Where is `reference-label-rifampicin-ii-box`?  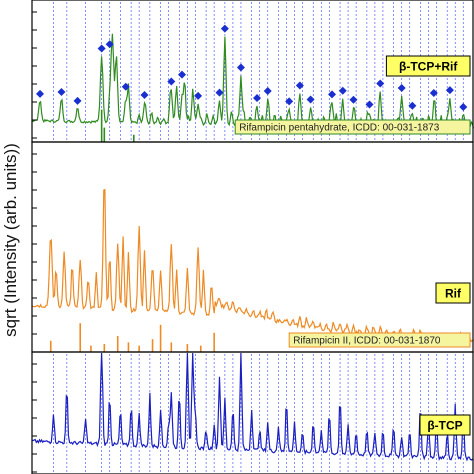 reference-label-rifampicin-ii-box is located at coordinates (379, 340).